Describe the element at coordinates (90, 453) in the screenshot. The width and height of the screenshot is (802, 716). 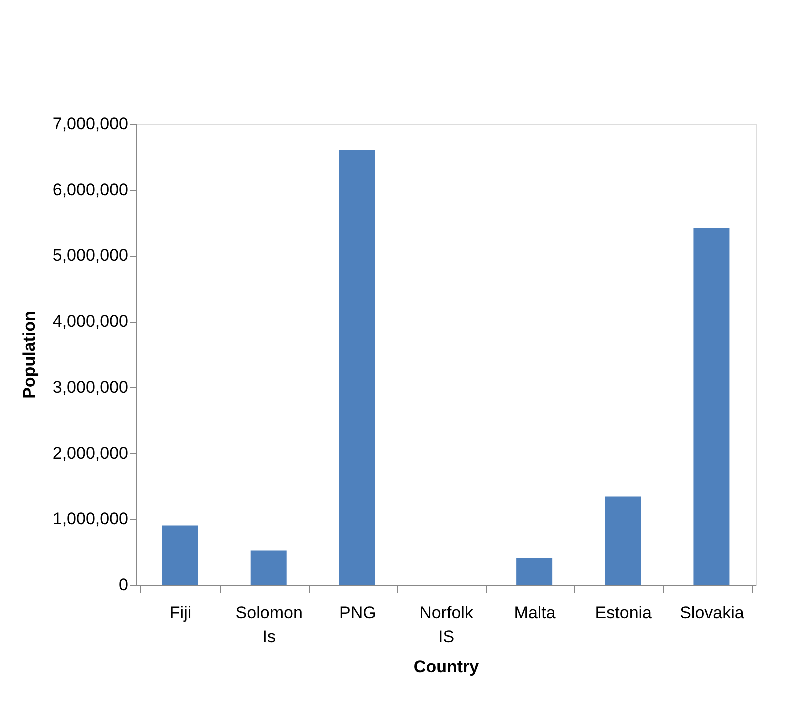
I see `y-tick-label: 2,000,000` at that location.